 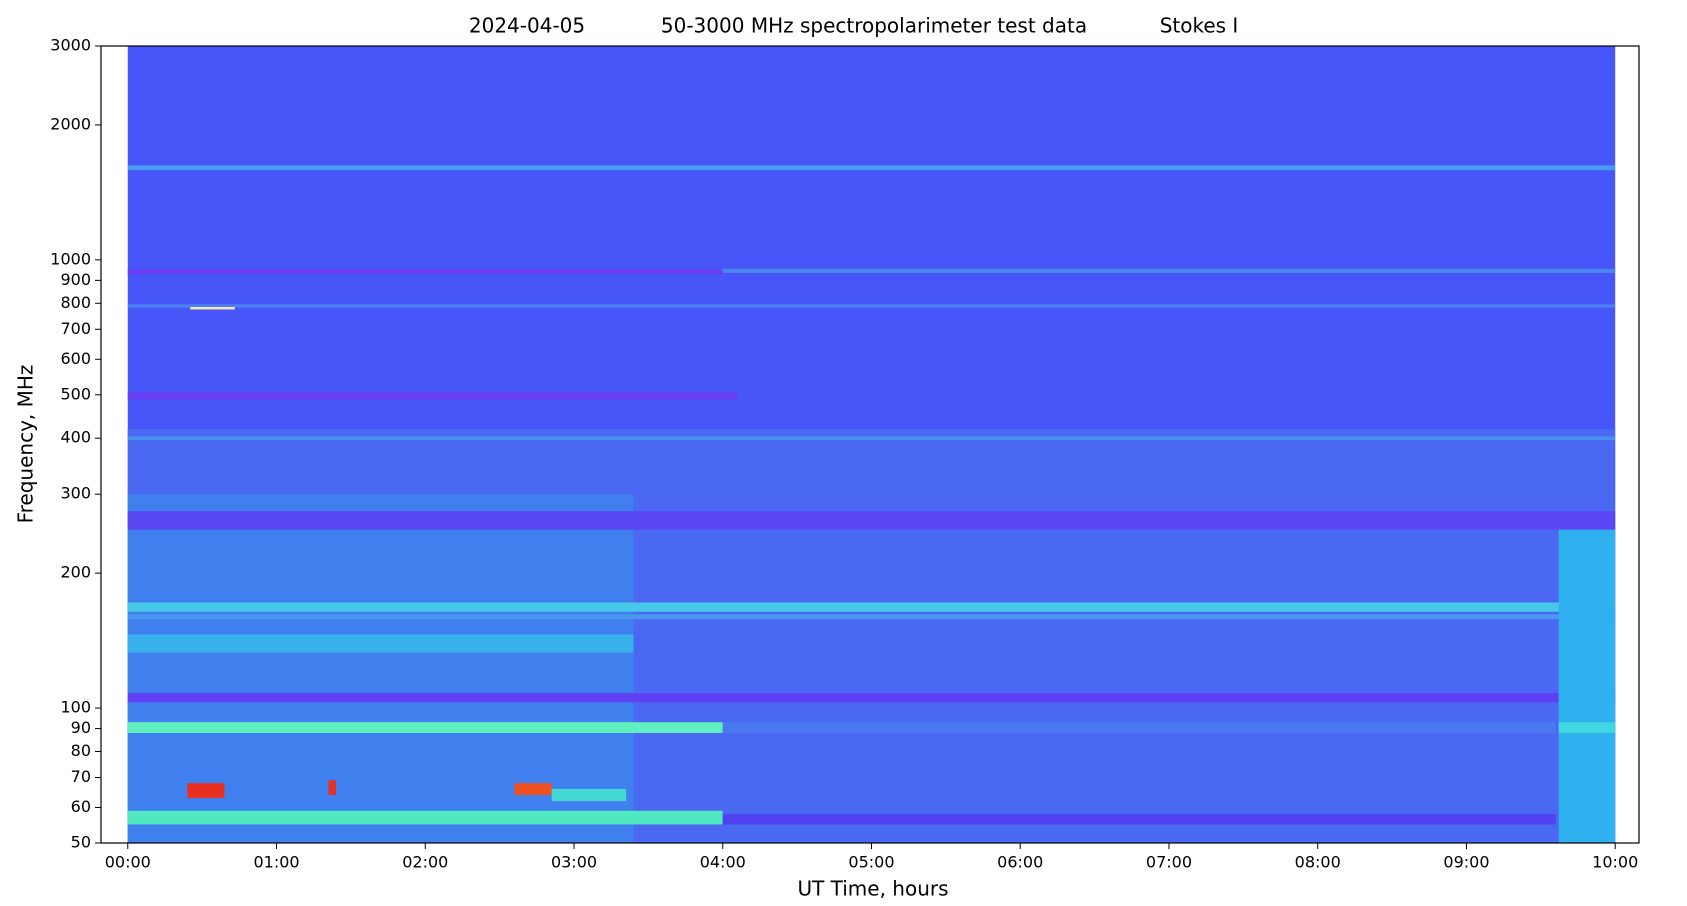 What do you see at coordinates (527, 26) in the screenshot?
I see `chart-title-date: 2024-04-05` at bounding box center [527, 26].